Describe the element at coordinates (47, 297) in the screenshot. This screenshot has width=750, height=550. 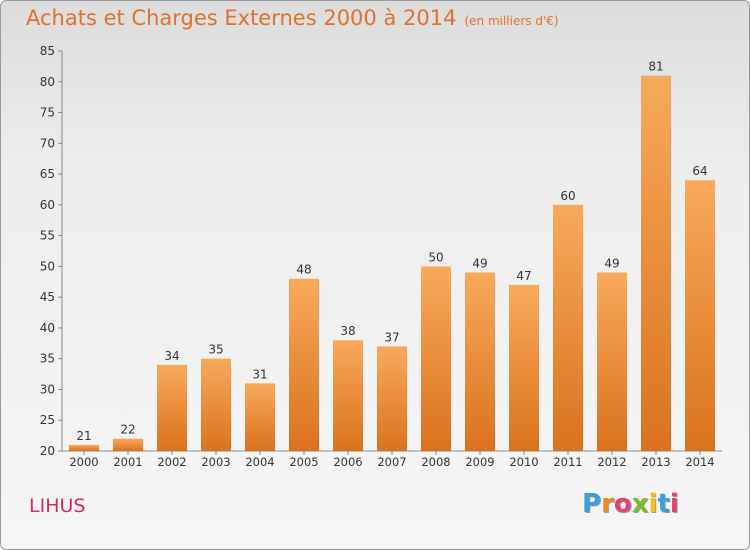
I see `y-tick-label: 45` at that location.